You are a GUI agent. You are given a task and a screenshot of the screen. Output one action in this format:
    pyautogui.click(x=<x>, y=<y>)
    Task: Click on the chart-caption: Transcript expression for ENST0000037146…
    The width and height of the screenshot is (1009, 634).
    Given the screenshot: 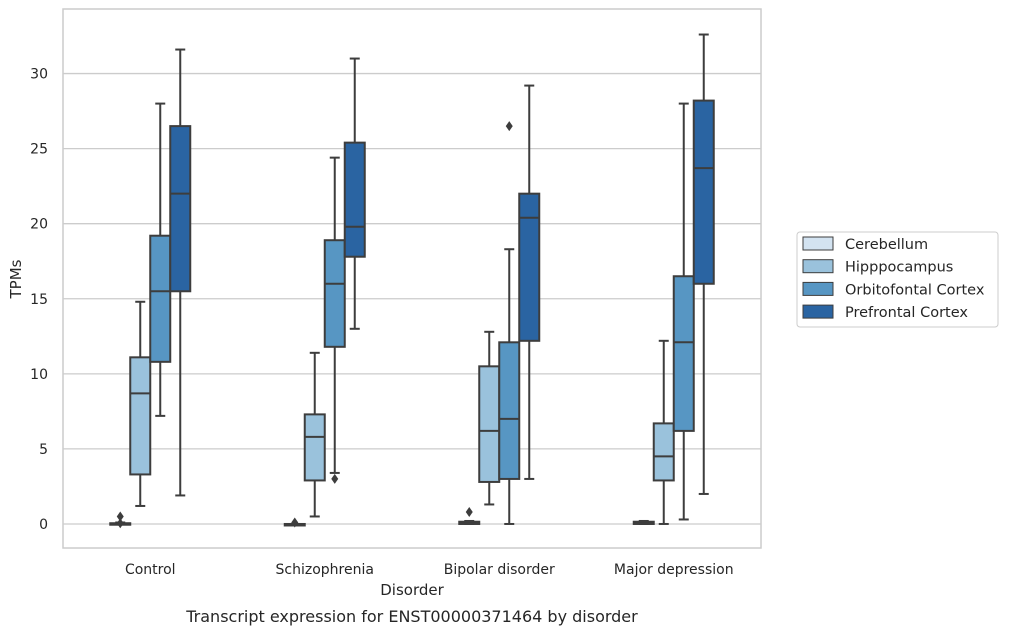 What is the action you would take?
    pyautogui.click(x=411, y=616)
    